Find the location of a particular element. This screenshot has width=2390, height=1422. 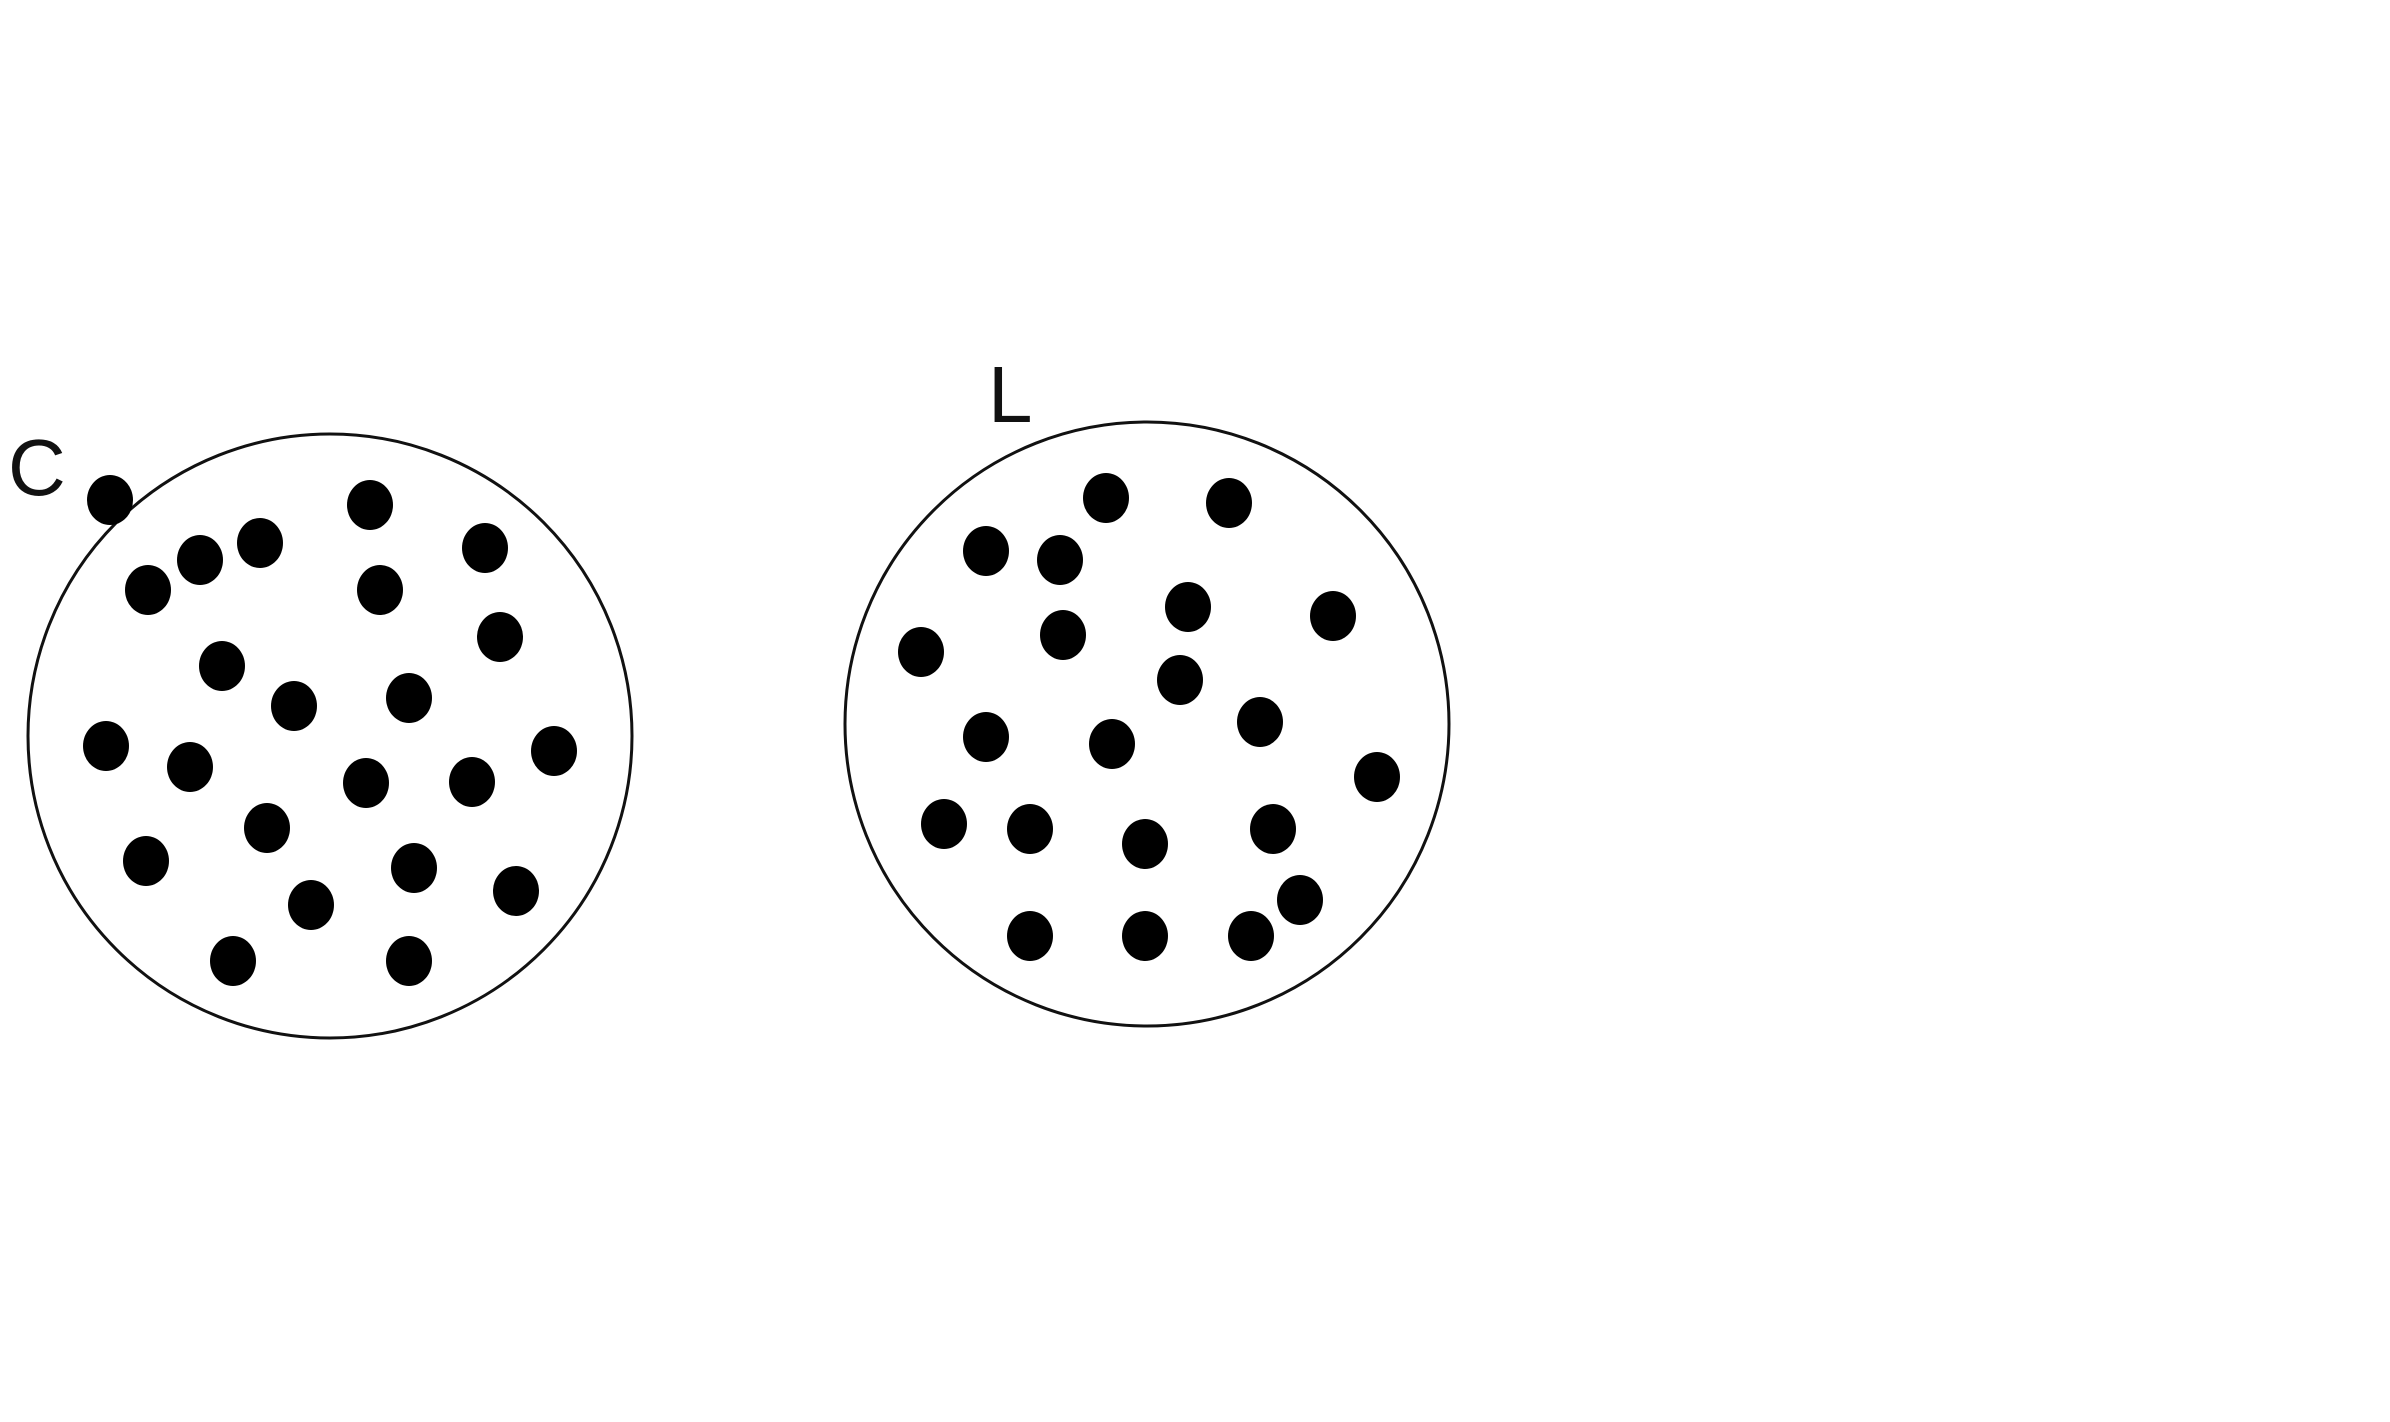

container-l: L is located at coordinates (1147, 689).